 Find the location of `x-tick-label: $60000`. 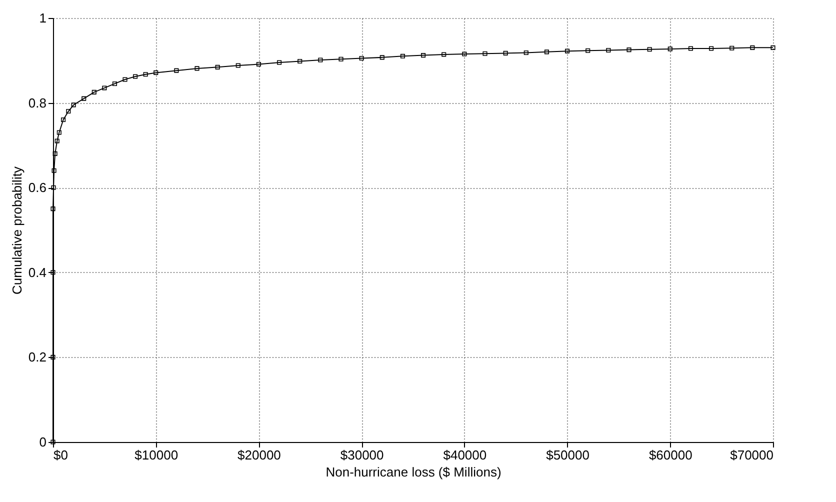

x-tick-label: $60000 is located at coordinates (670, 455).